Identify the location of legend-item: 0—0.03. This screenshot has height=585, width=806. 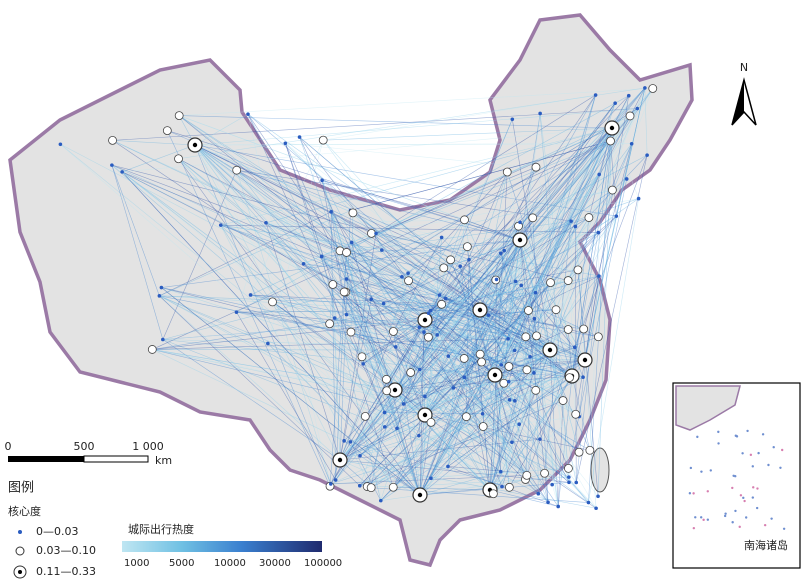
(57, 531).